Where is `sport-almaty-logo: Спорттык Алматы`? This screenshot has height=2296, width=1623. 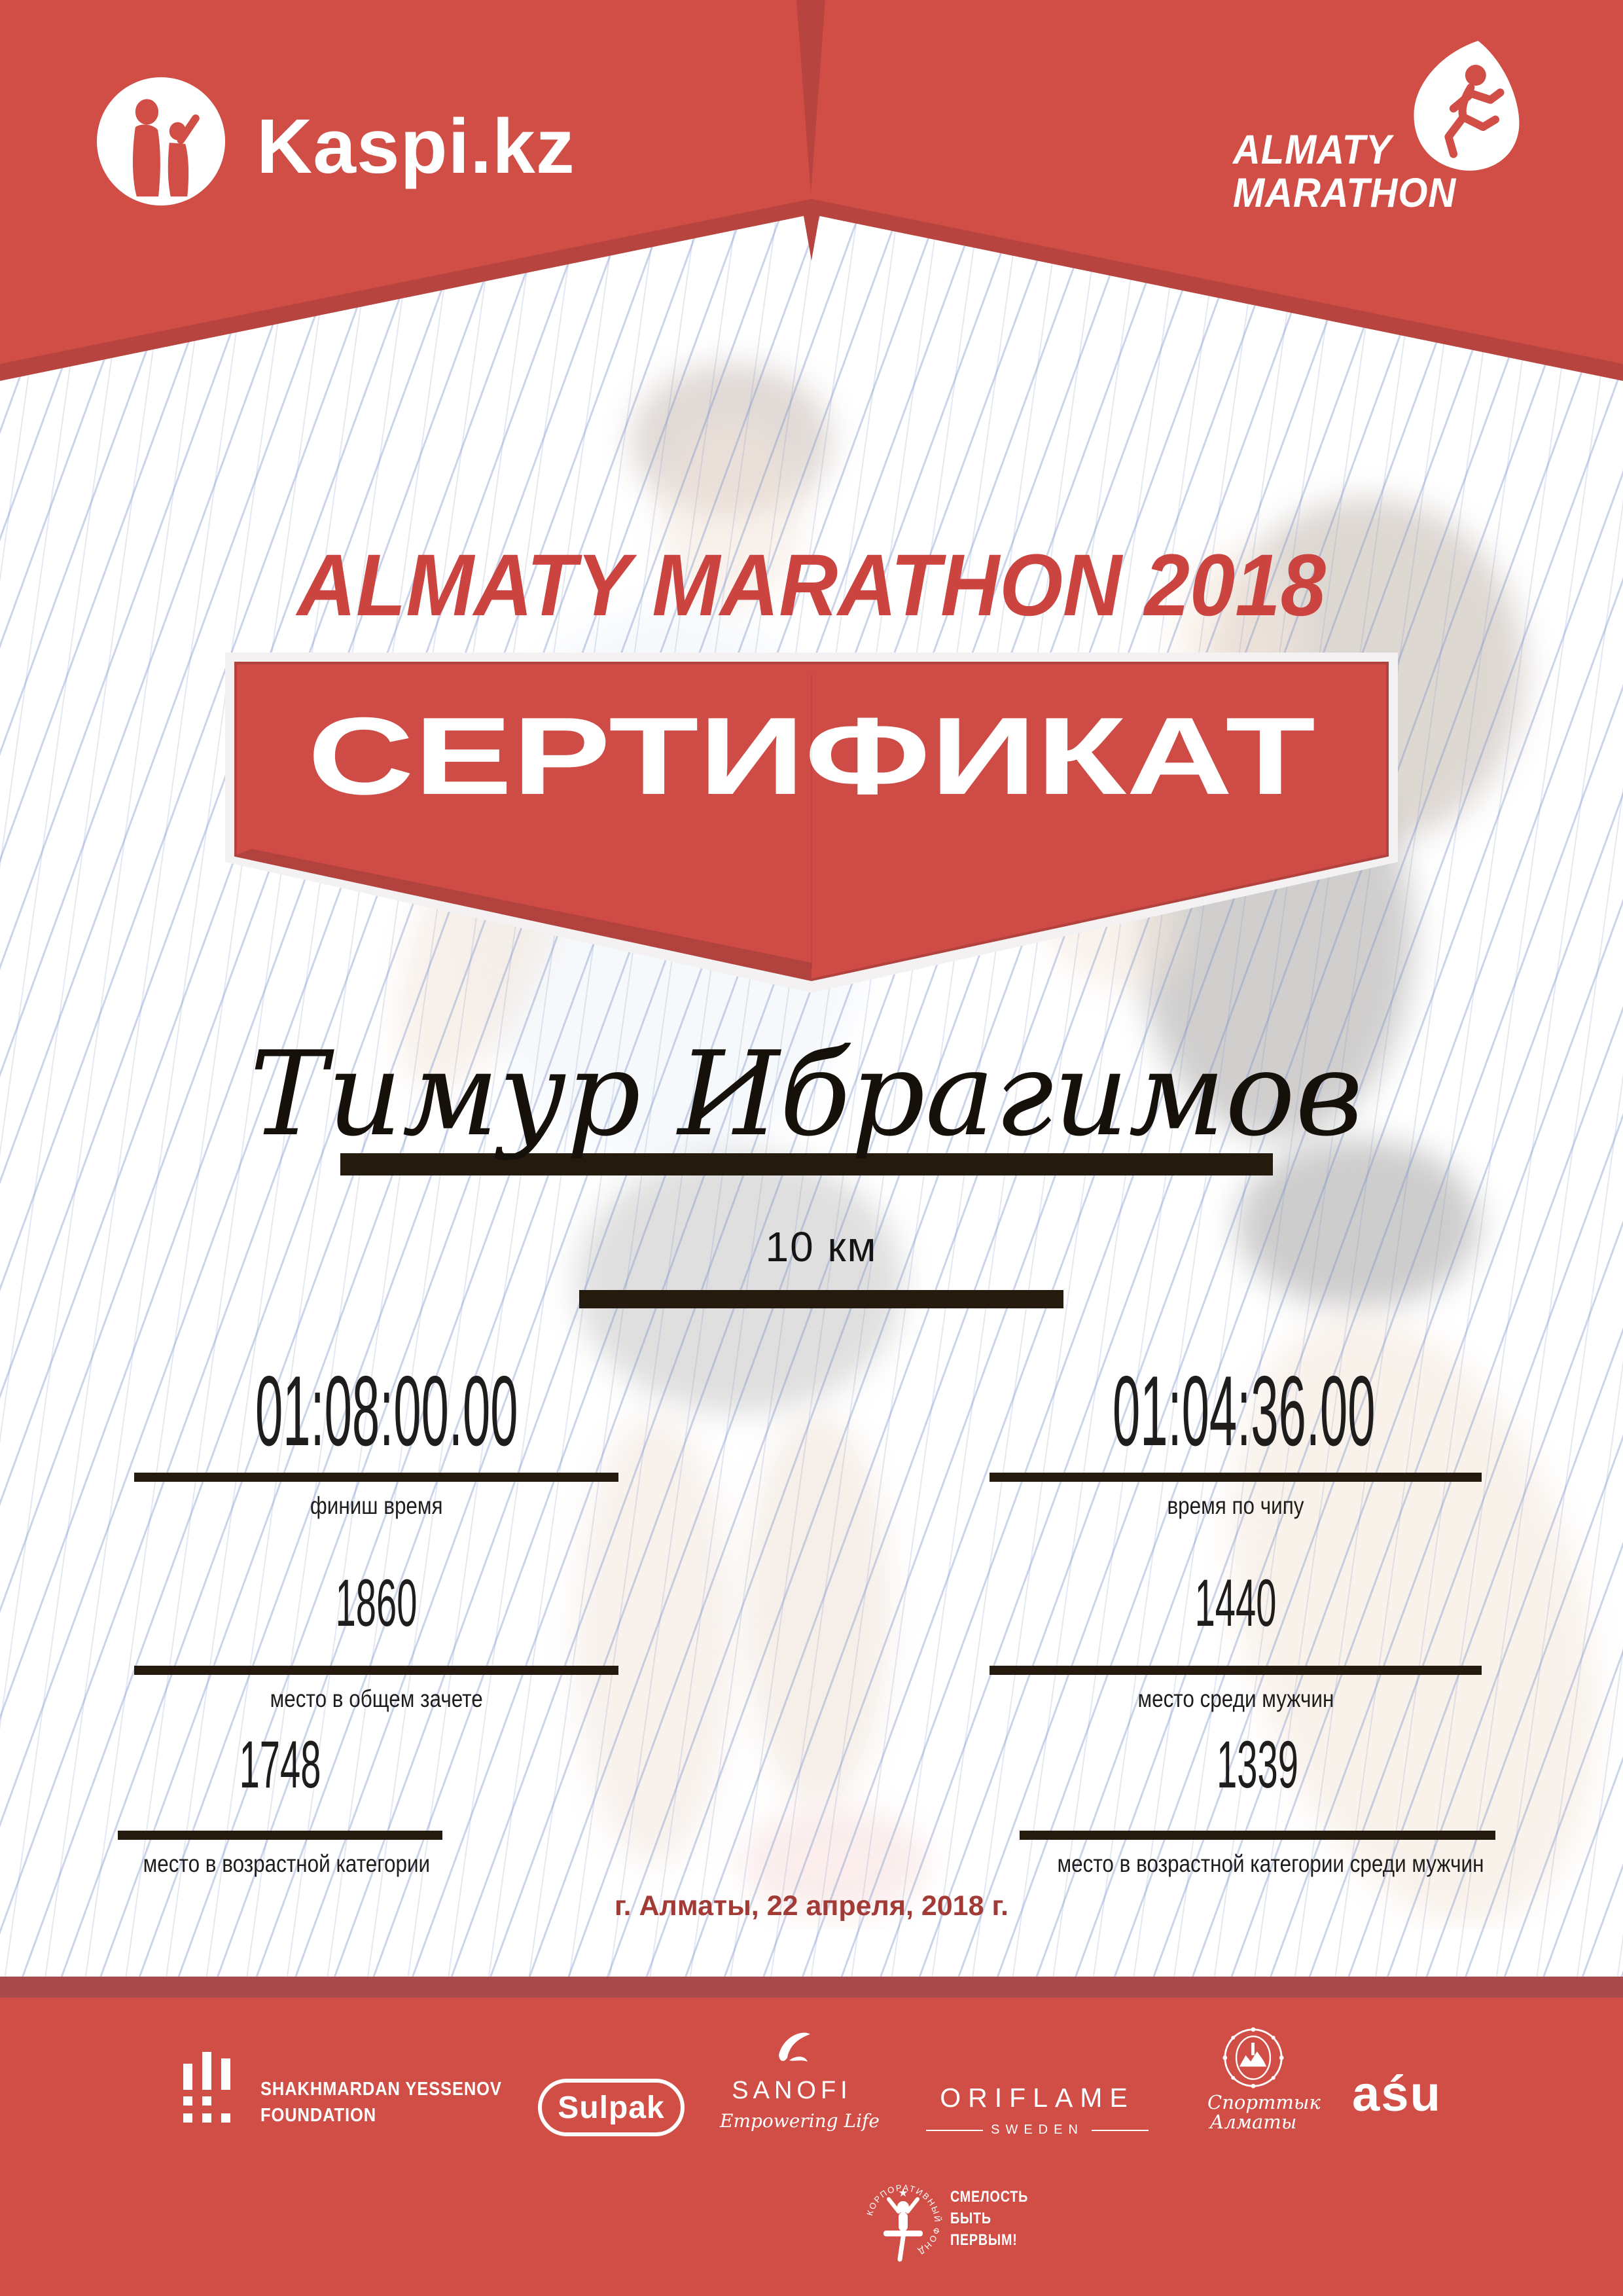 sport-almaty-logo: Спорттык Алматы is located at coordinates (1264, 2079).